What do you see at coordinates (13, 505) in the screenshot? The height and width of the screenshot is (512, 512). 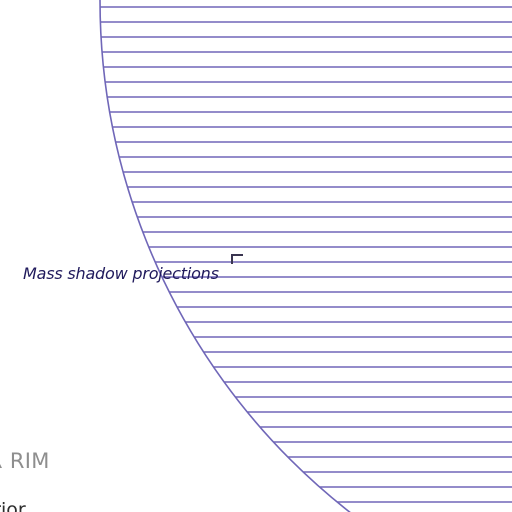 I see `sub-label: terior` at bounding box center [13, 505].